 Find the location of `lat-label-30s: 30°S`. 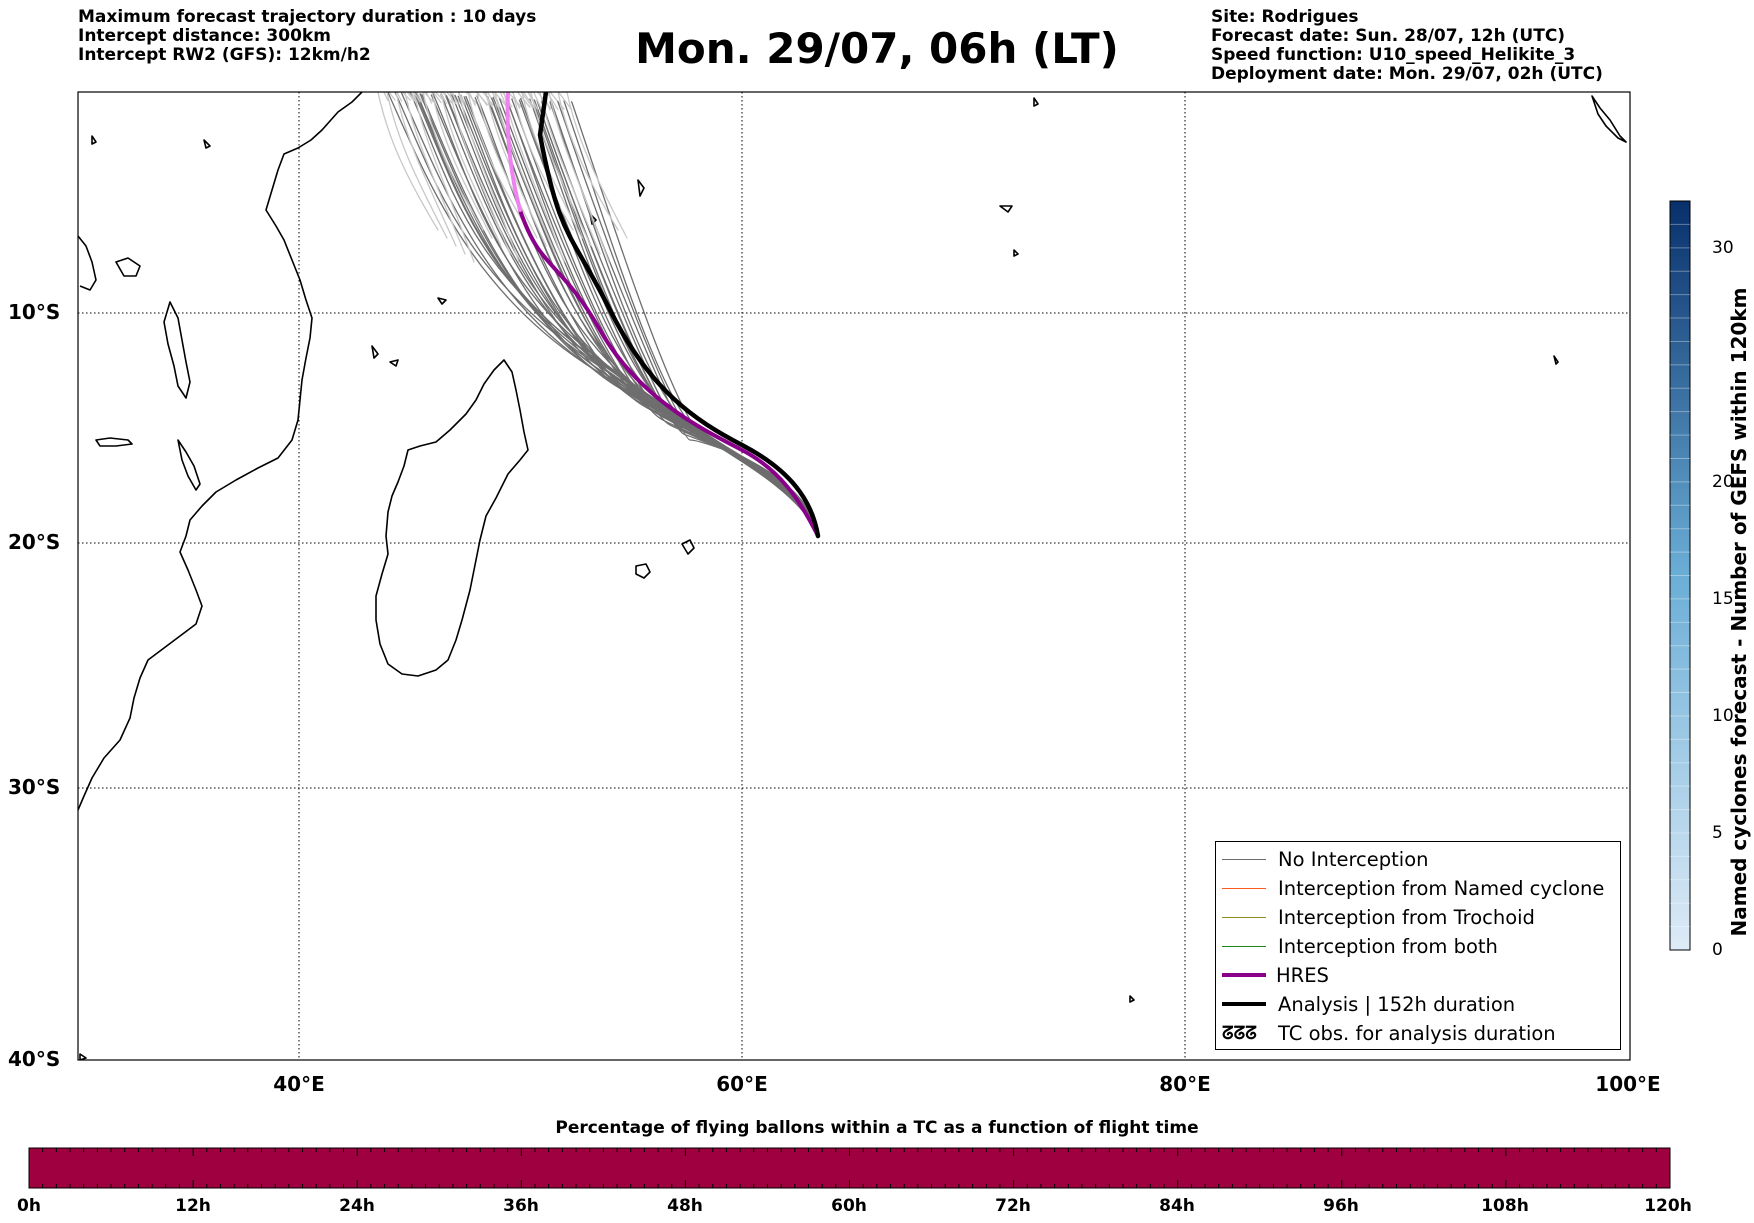

lat-label-30s: 30°S is located at coordinates (34, 787).